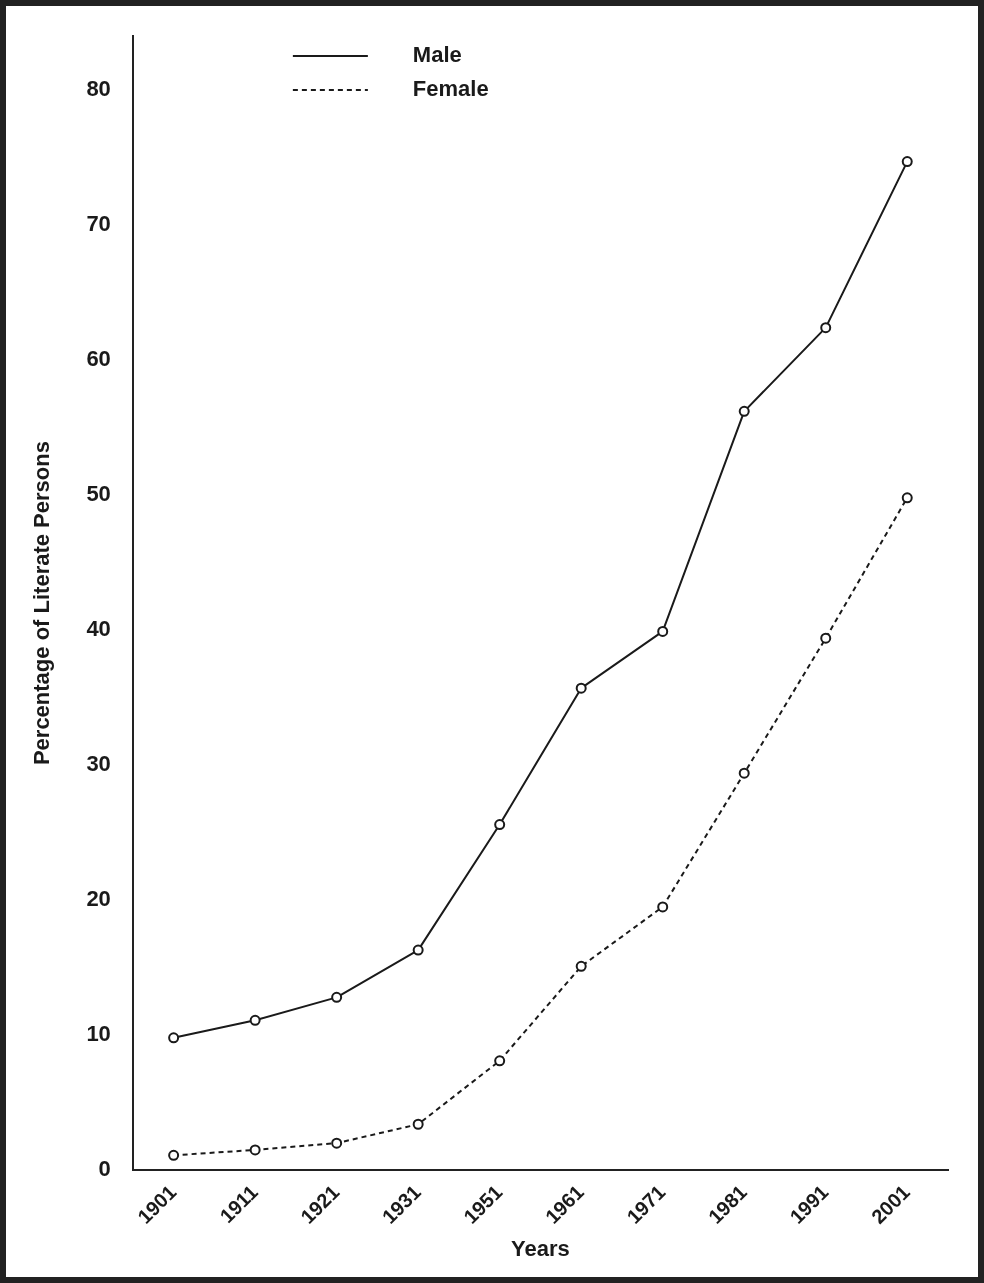 This screenshot has width=984, height=1283. Describe the element at coordinates (98, 89) in the screenshot. I see `y-tick-label: 80` at that location.